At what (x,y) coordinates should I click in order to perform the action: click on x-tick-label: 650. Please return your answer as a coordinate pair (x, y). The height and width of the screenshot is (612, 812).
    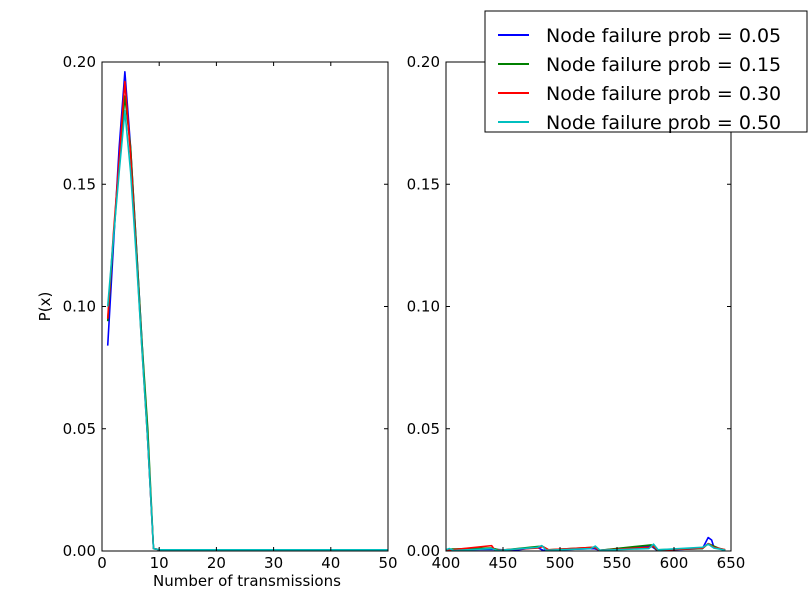
    Looking at the image, I should click on (731, 563).